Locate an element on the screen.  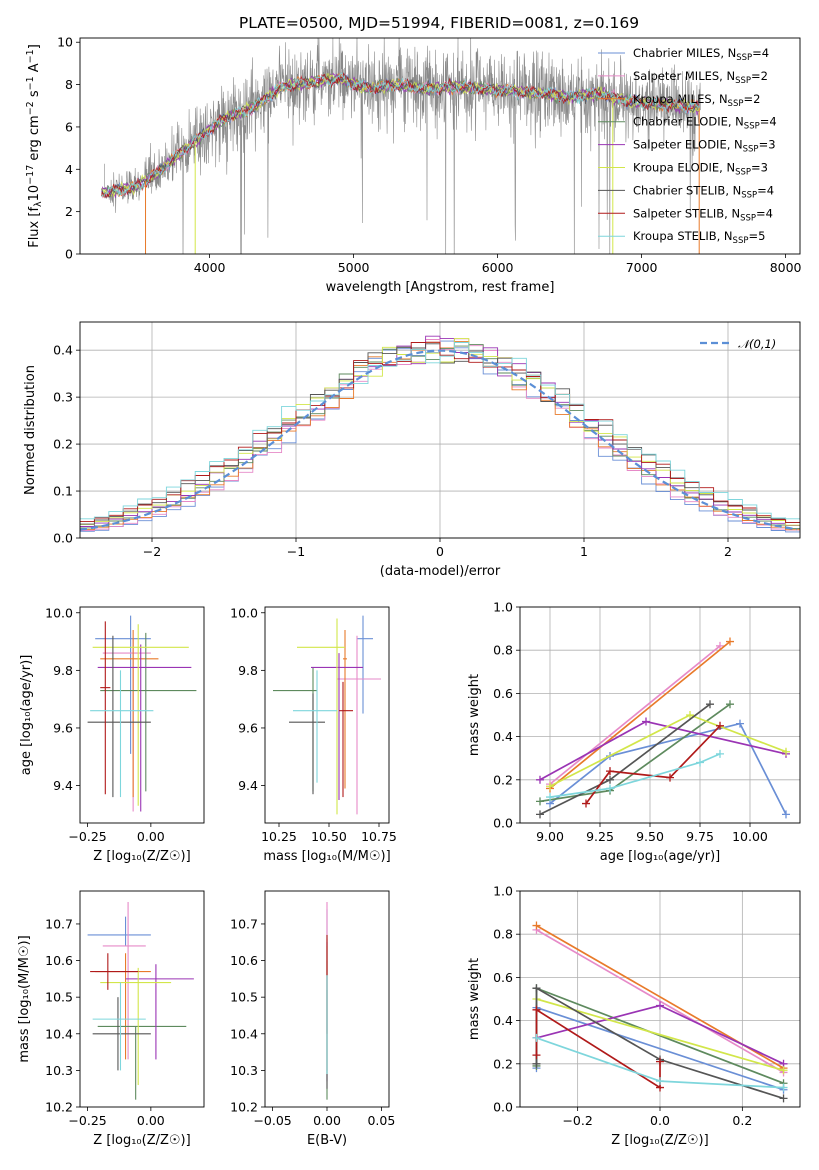
legend-entry-count: =2 is located at coordinates (751, 99).